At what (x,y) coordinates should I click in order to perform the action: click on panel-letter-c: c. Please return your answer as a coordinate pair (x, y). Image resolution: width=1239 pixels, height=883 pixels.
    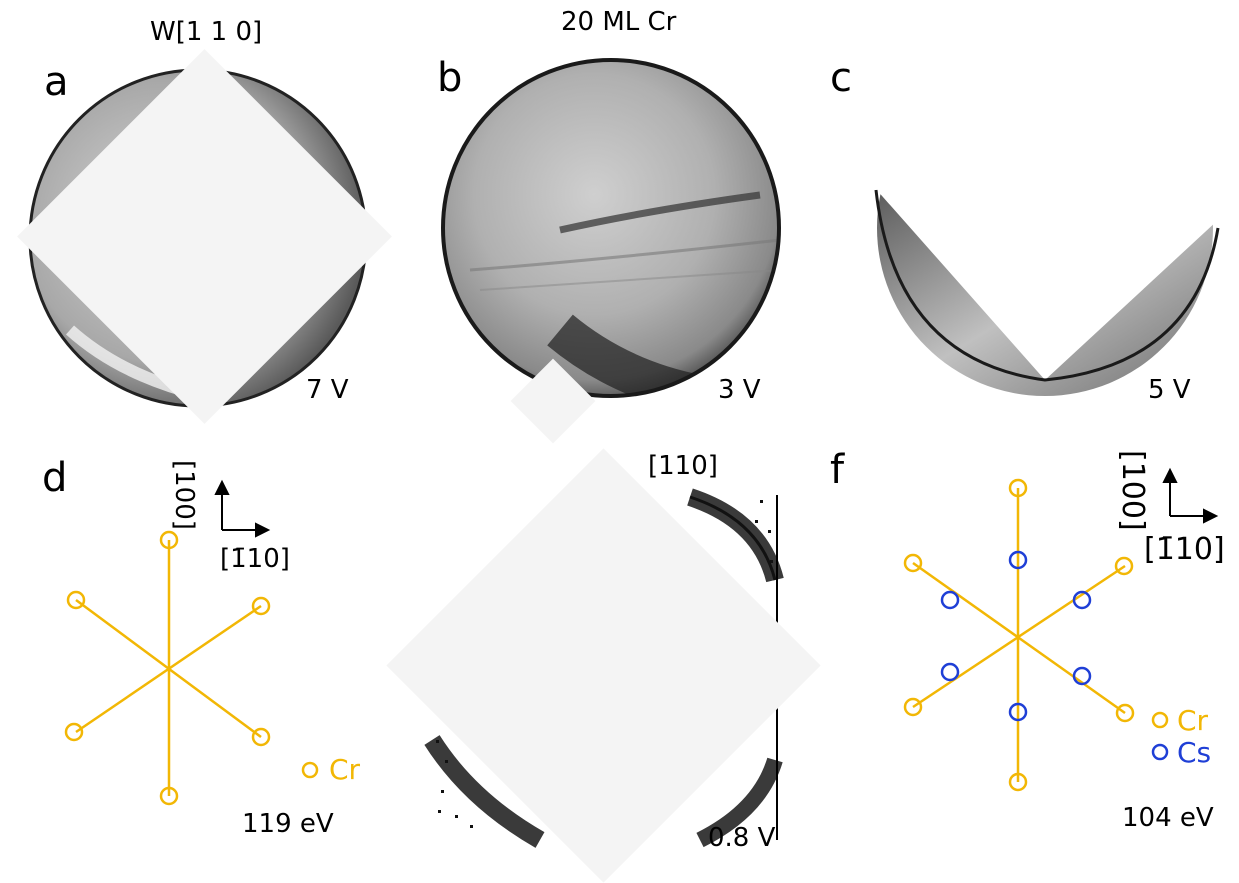
    Looking at the image, I should click on (841, 78).